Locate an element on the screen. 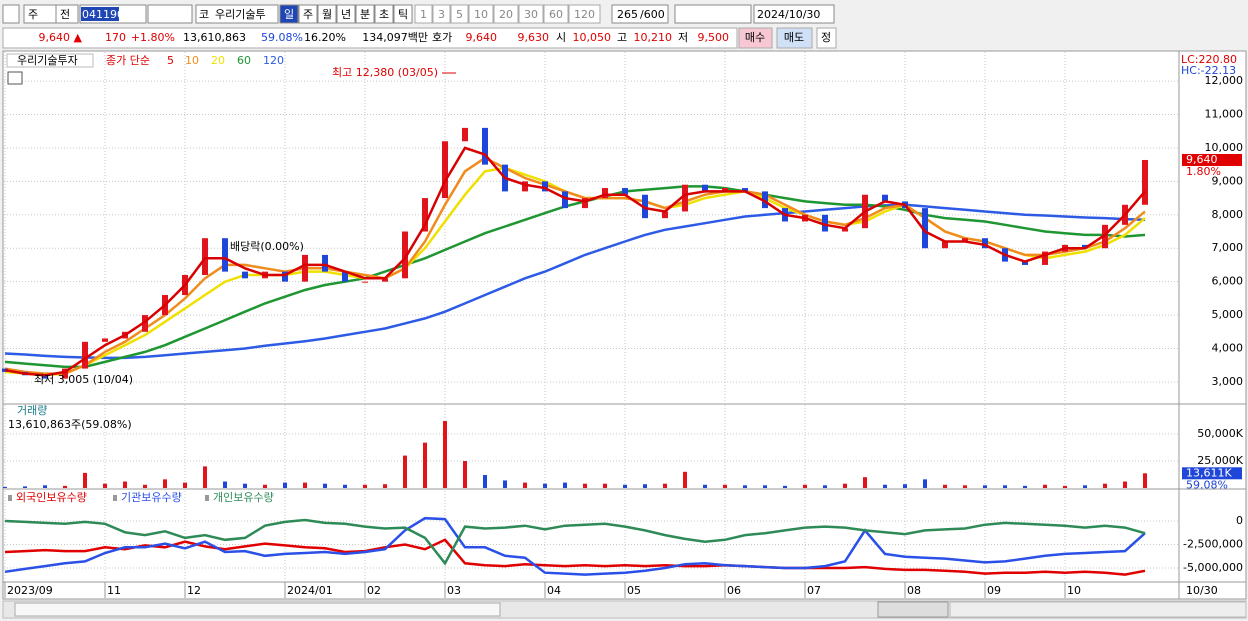  ask: 9,640 is located at coordinates (482, 37).